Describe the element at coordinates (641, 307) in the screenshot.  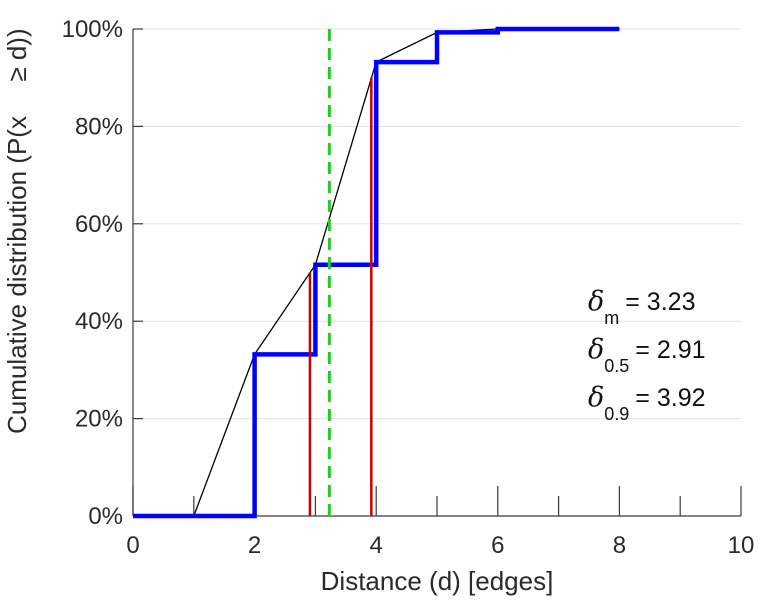
I see `annotation-1: δm= 3.23` at that location.